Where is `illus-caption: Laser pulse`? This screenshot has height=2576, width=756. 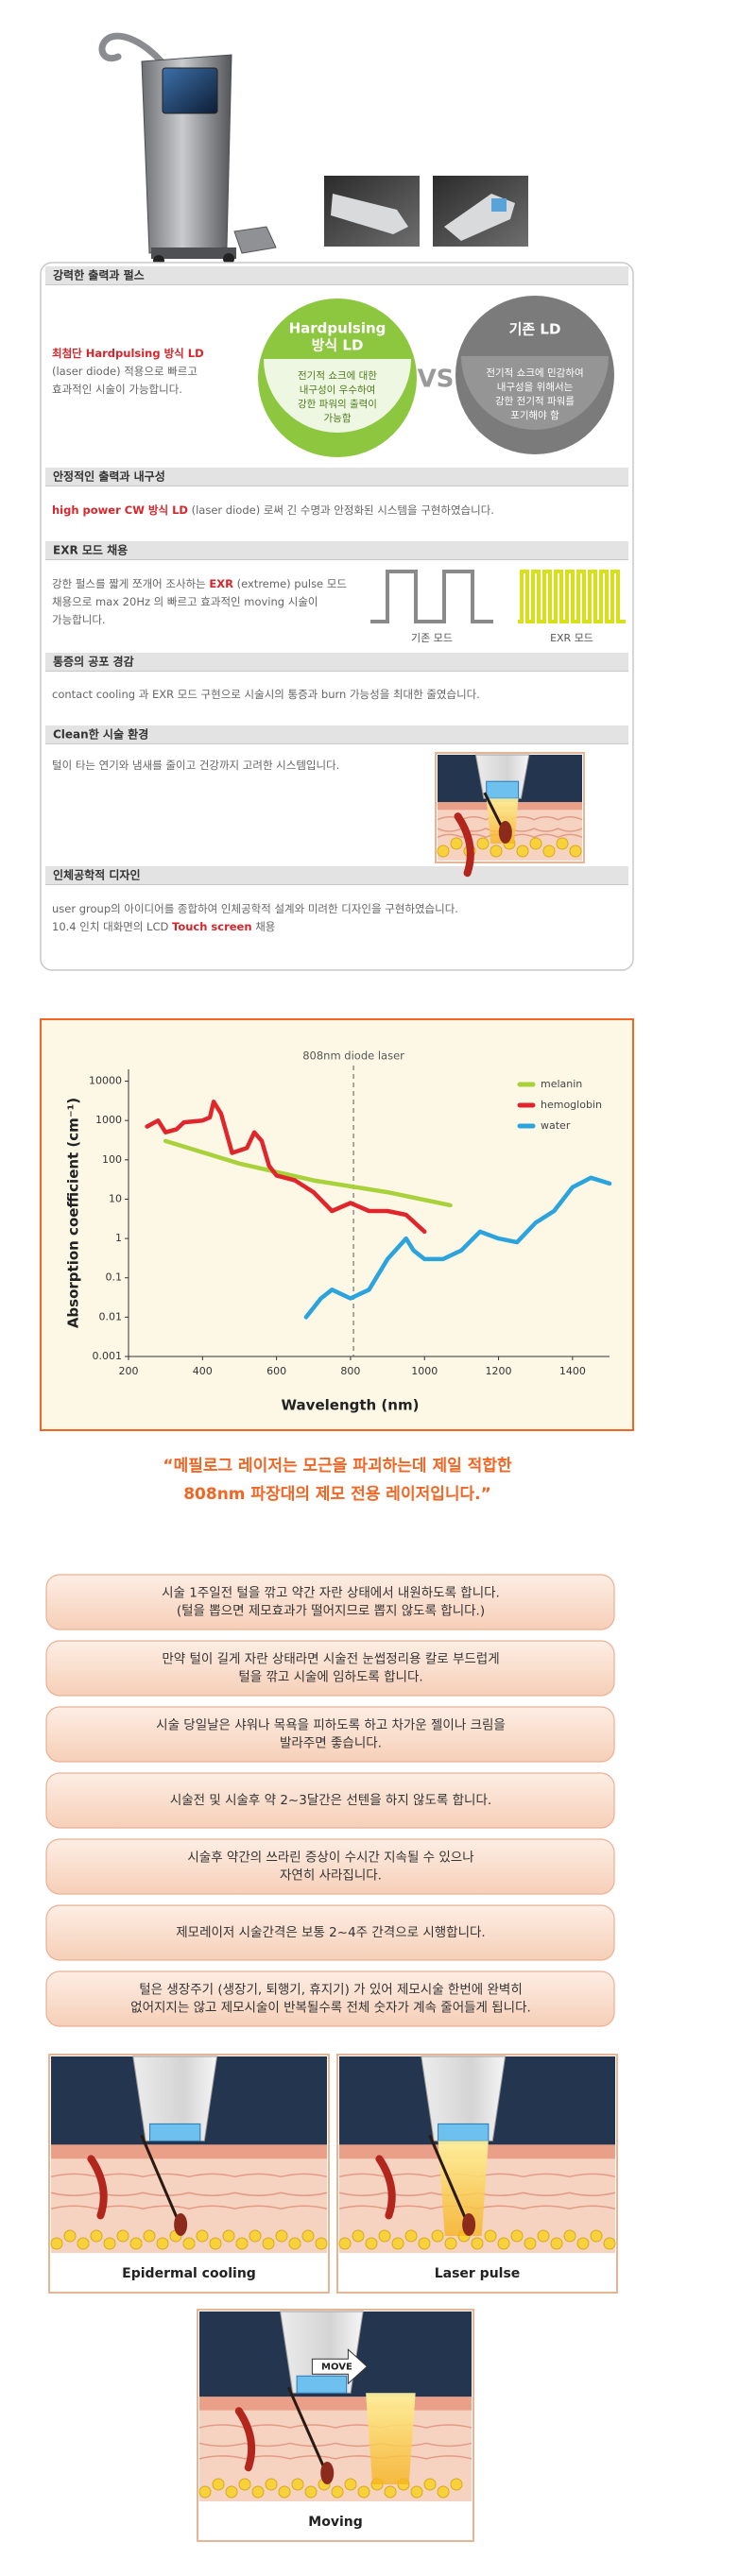 illus-caption: Laser pulse is located at coordinates (478, 2274).